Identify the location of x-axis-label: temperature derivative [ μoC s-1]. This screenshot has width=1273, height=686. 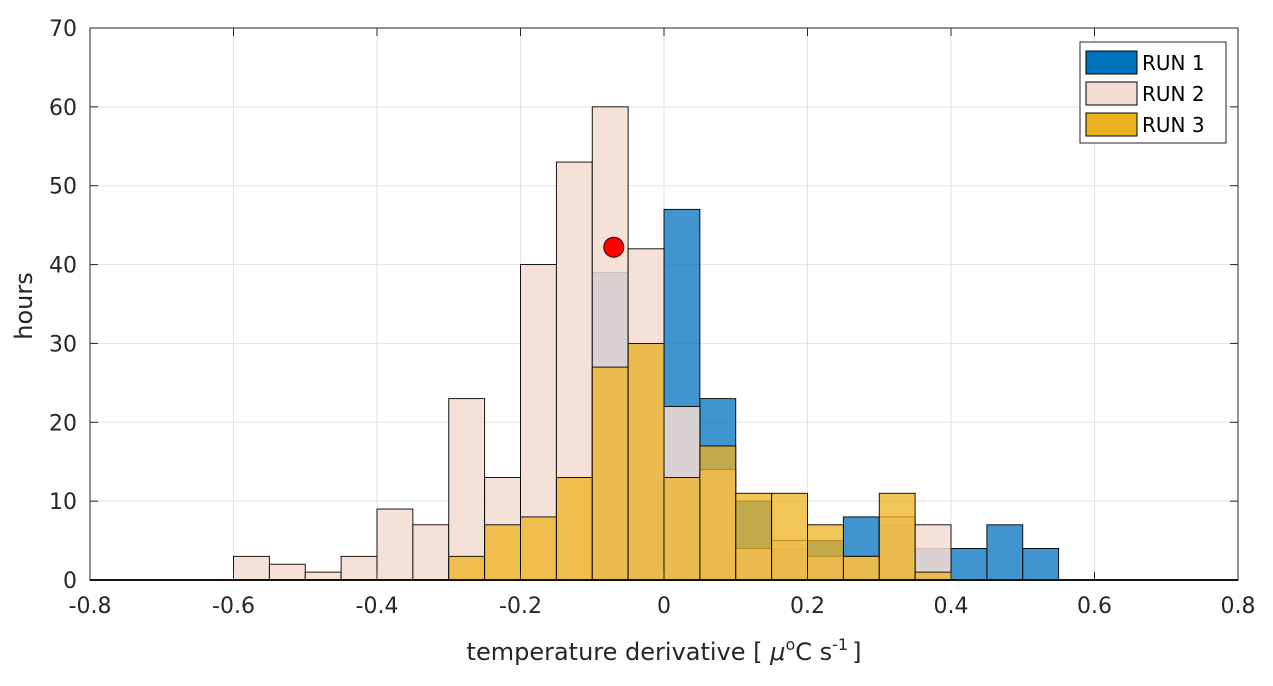
(664, 650).